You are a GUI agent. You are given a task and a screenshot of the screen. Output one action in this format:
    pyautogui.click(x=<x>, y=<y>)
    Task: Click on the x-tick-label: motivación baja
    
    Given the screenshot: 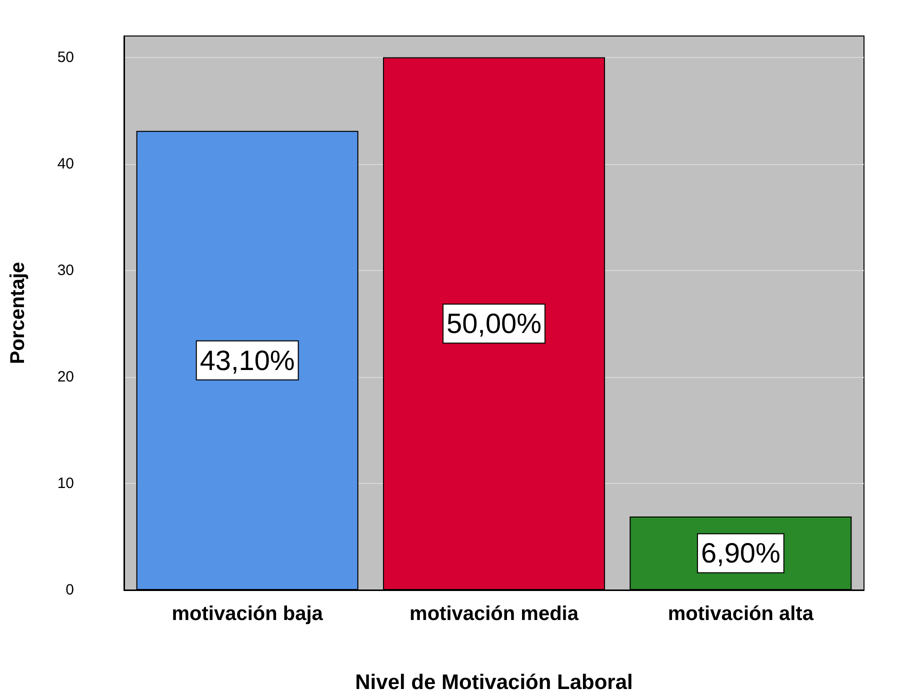 What is the action you would take?
    pyautogui.click(x=248, y=614)
    